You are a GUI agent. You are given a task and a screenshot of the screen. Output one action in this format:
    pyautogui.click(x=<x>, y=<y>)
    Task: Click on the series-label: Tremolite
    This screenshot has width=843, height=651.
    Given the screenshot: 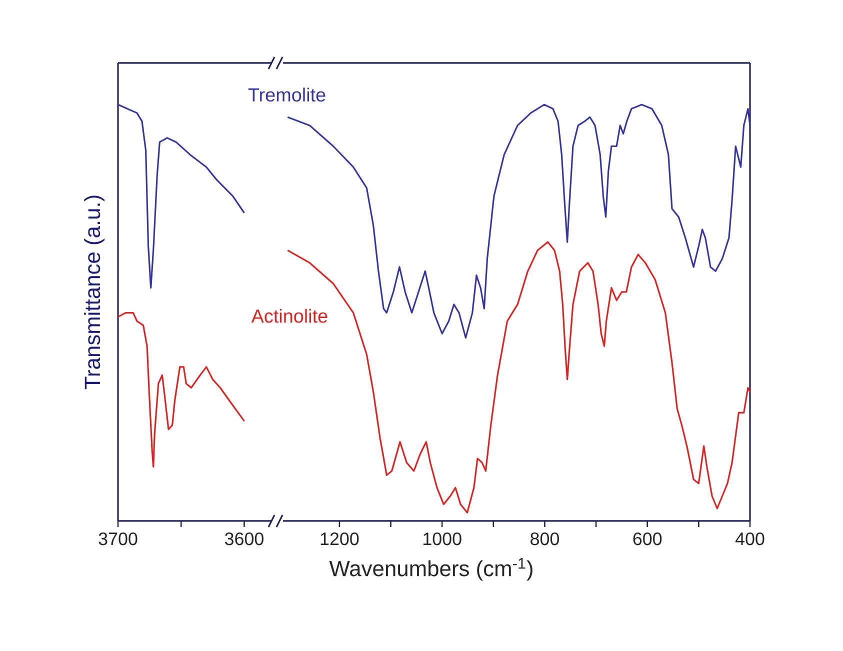 What is the action you would take?
    pyautogui.click(x=287, y=95)
    